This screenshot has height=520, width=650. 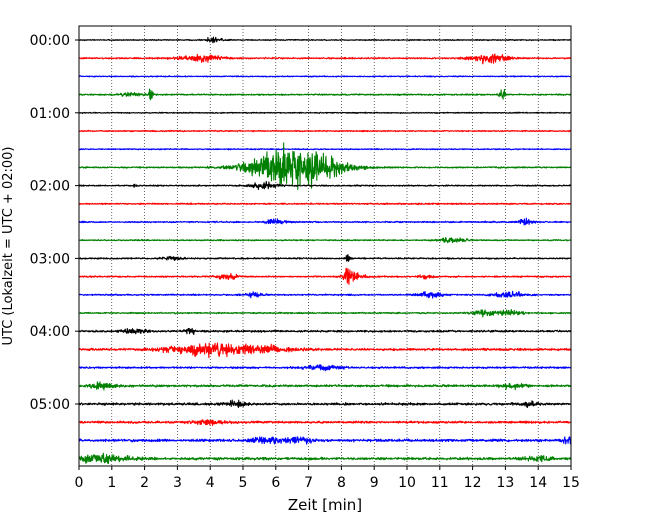 What do you see at coordinates (111, 483) in the screenshot?
I see `x-tick-label: 1` at bounding box center [111, 483].